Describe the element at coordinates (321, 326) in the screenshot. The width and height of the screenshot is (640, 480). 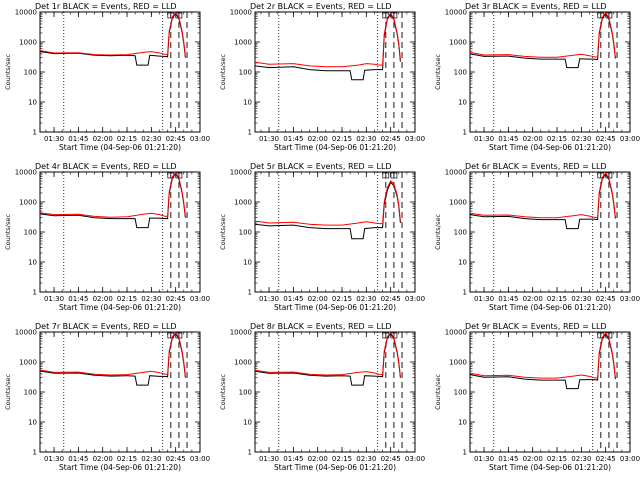
I see `panel-title: Det 8r BLACK = Events, RED = LLD` at that location.